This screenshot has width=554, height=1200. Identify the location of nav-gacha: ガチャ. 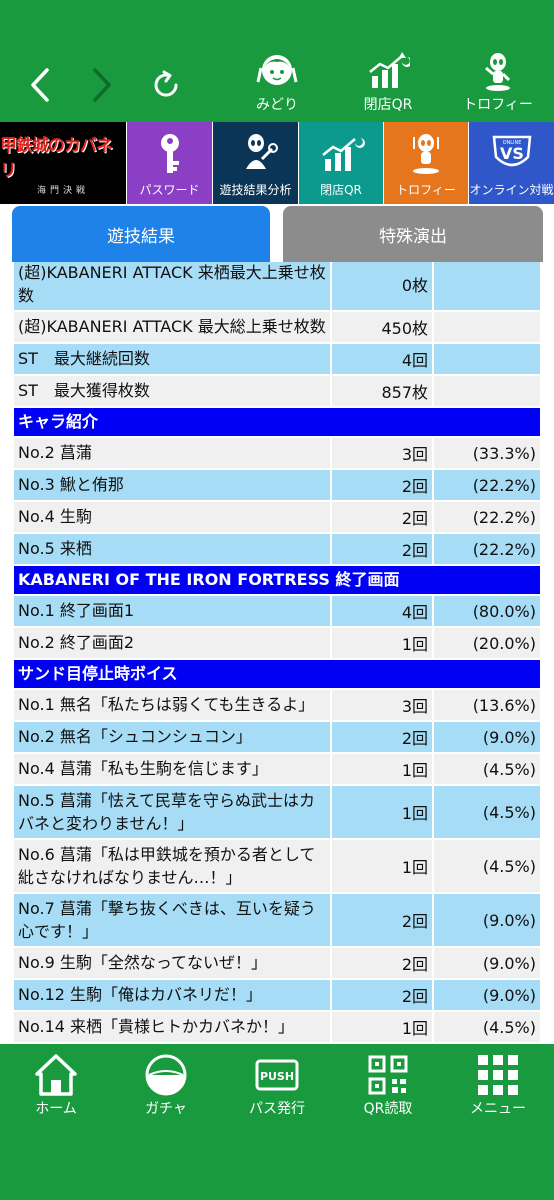
(166, 1085).